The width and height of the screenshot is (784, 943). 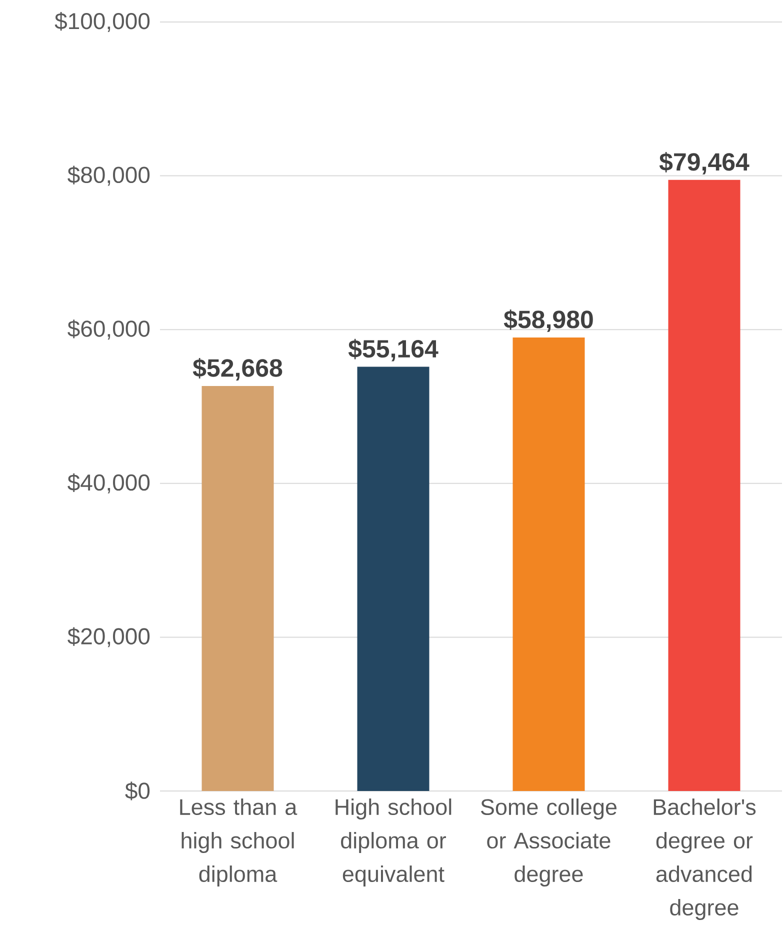 What do you see at coordinates (393, 350) in the screenshot?
I see `data-label: $55,164` at bounding box center [393, 350].